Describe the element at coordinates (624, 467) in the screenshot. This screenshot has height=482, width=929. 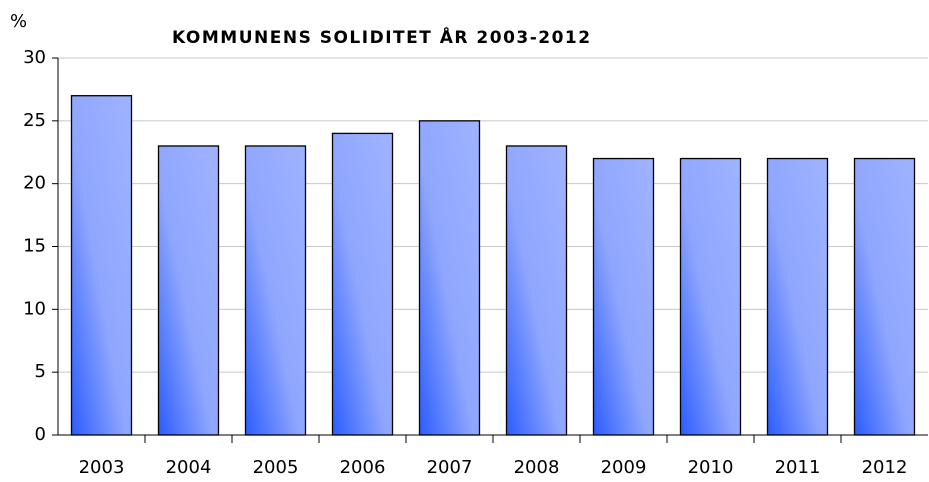
I see `x-tick-label: 2009` at that location.